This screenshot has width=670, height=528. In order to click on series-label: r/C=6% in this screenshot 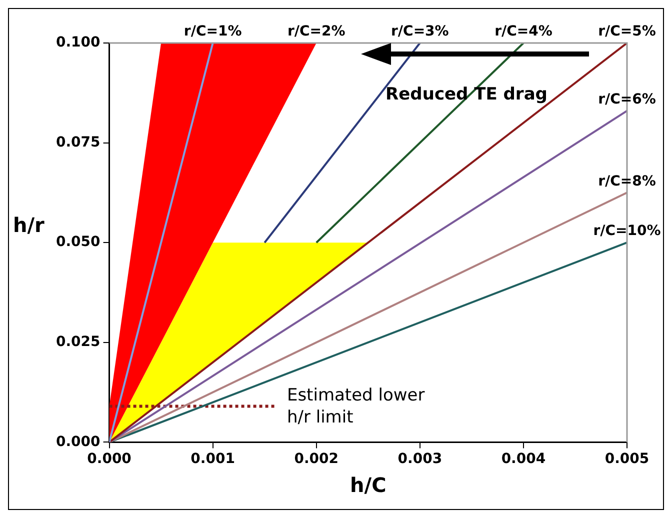, I will do `click(627, 100)`.